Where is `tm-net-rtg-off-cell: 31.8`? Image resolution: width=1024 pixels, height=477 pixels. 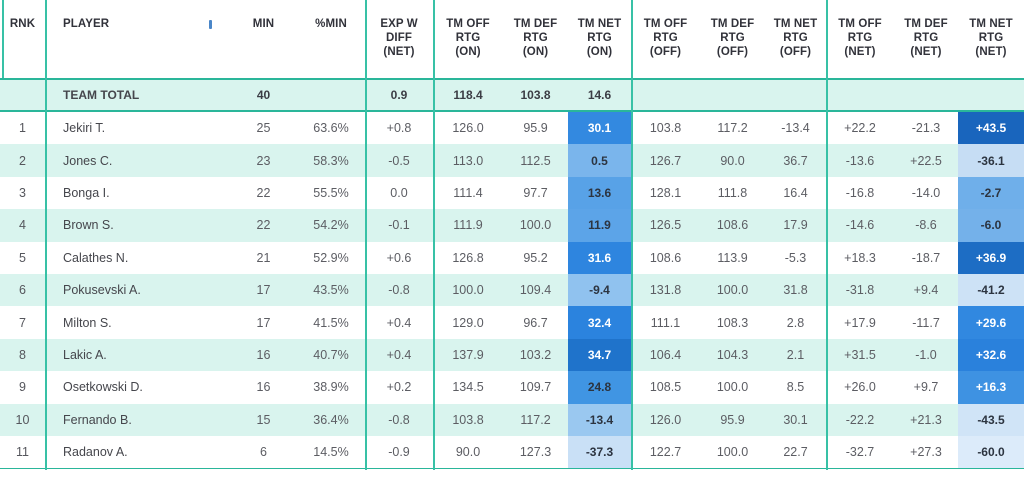 tm-net-rtg-off-cell: 31.8 is located at coordinates (795, 290).